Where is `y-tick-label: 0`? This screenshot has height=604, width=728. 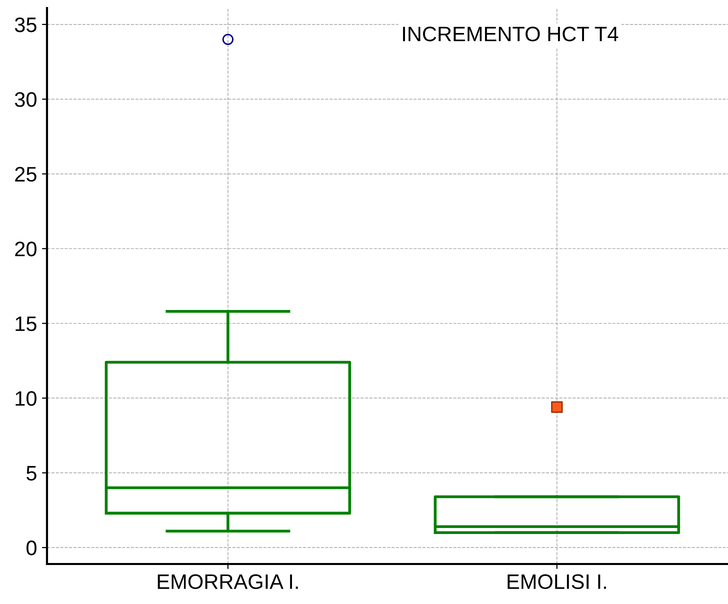
y-tick-label: 0 is located at coordinates (31, 548).